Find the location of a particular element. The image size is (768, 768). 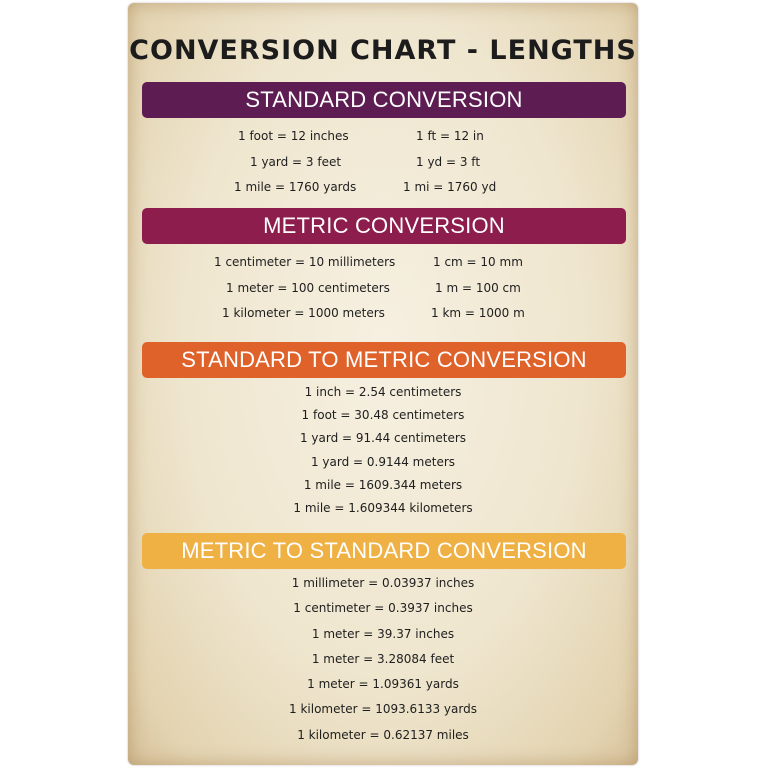

conversion-long: 1 mile = 1760 yards is located at coordinates (295, 187).